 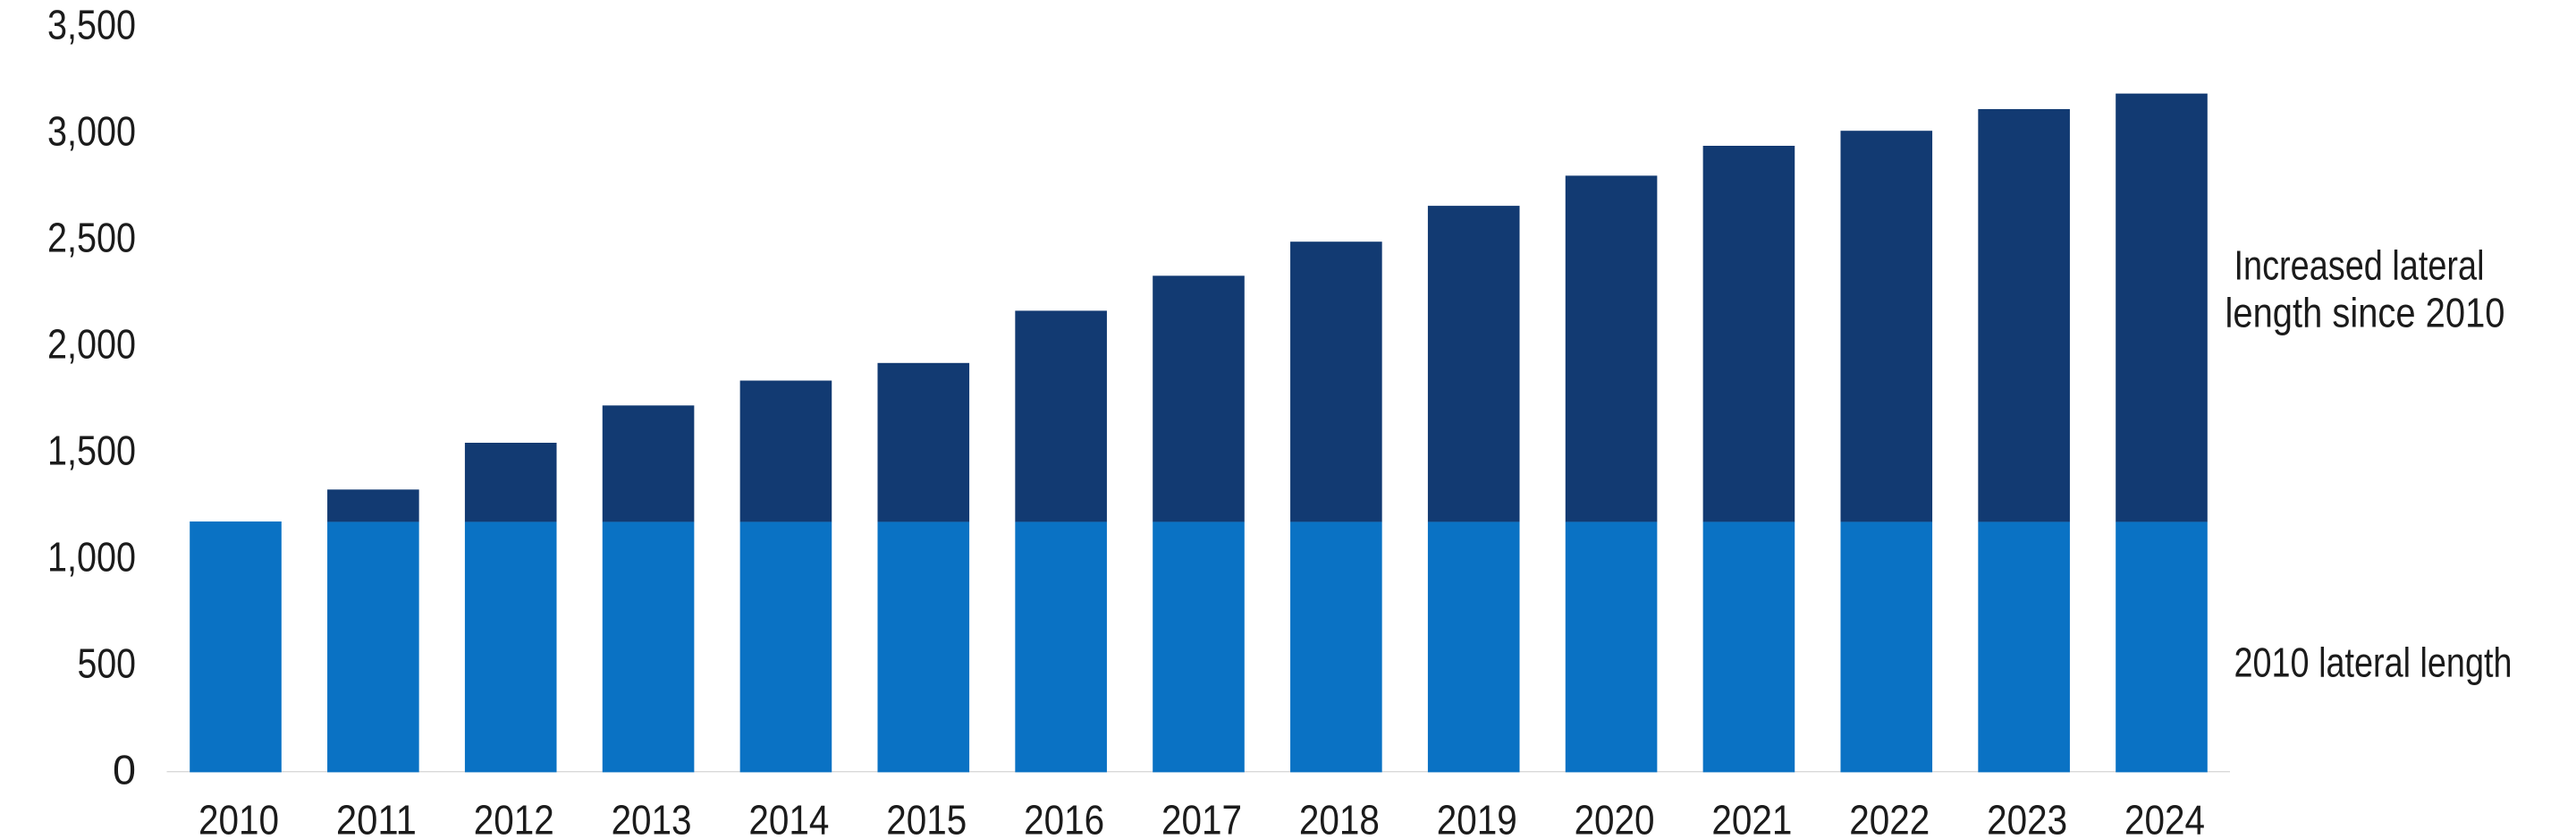 I want to click on svg-text: 2,500, so click(x=91, y=238).